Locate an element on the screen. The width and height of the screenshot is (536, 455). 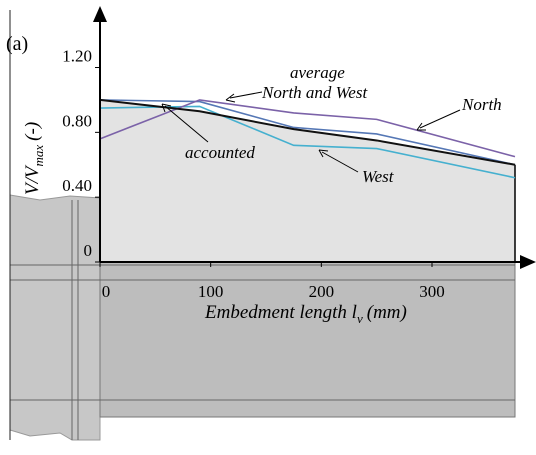
annotation: accounted is located at coordinates (220, 152).